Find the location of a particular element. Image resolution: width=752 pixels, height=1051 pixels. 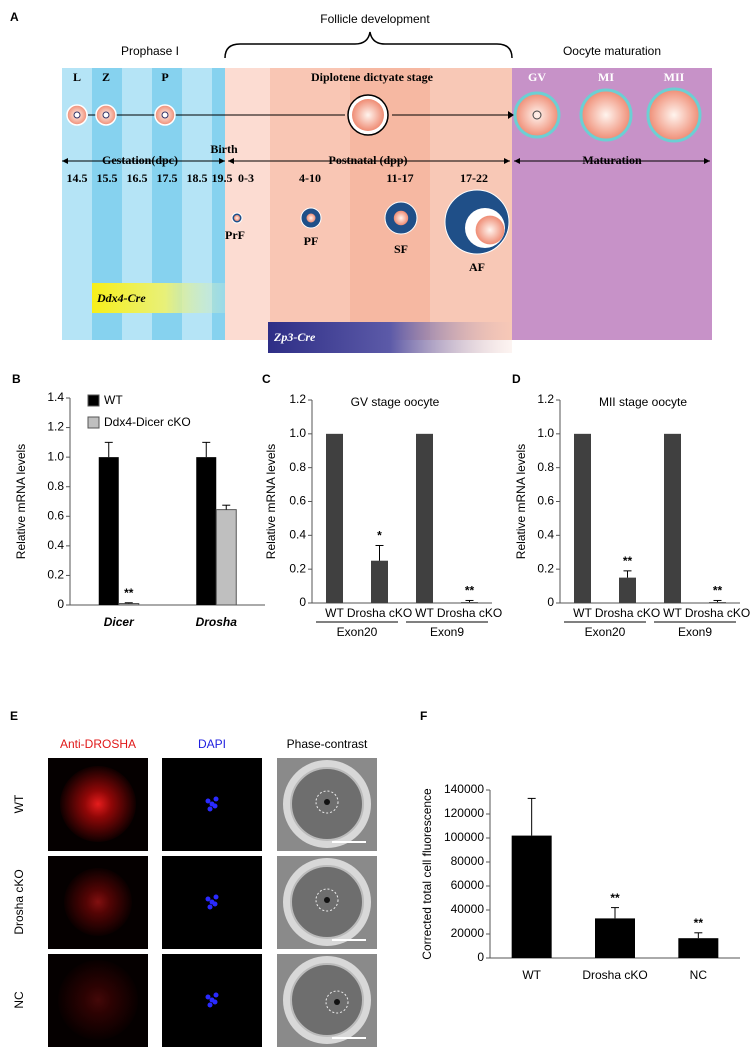

x-tick-label: Dicer is located at coordinates (119, 622).